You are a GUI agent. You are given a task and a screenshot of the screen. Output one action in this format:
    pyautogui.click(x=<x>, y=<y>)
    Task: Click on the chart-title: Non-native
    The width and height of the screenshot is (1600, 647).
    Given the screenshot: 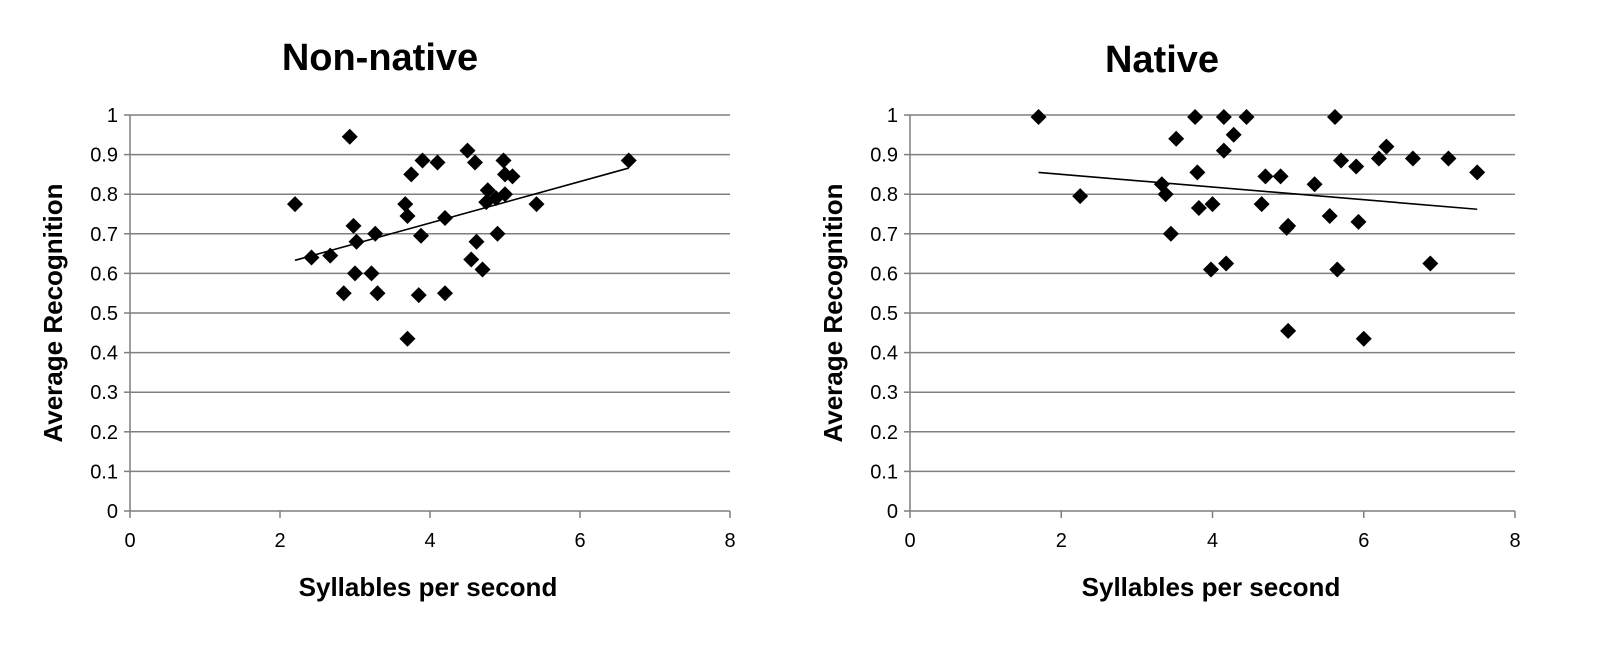 What is the action you would take?
    pyautogui.click(x=380, y=58)
    